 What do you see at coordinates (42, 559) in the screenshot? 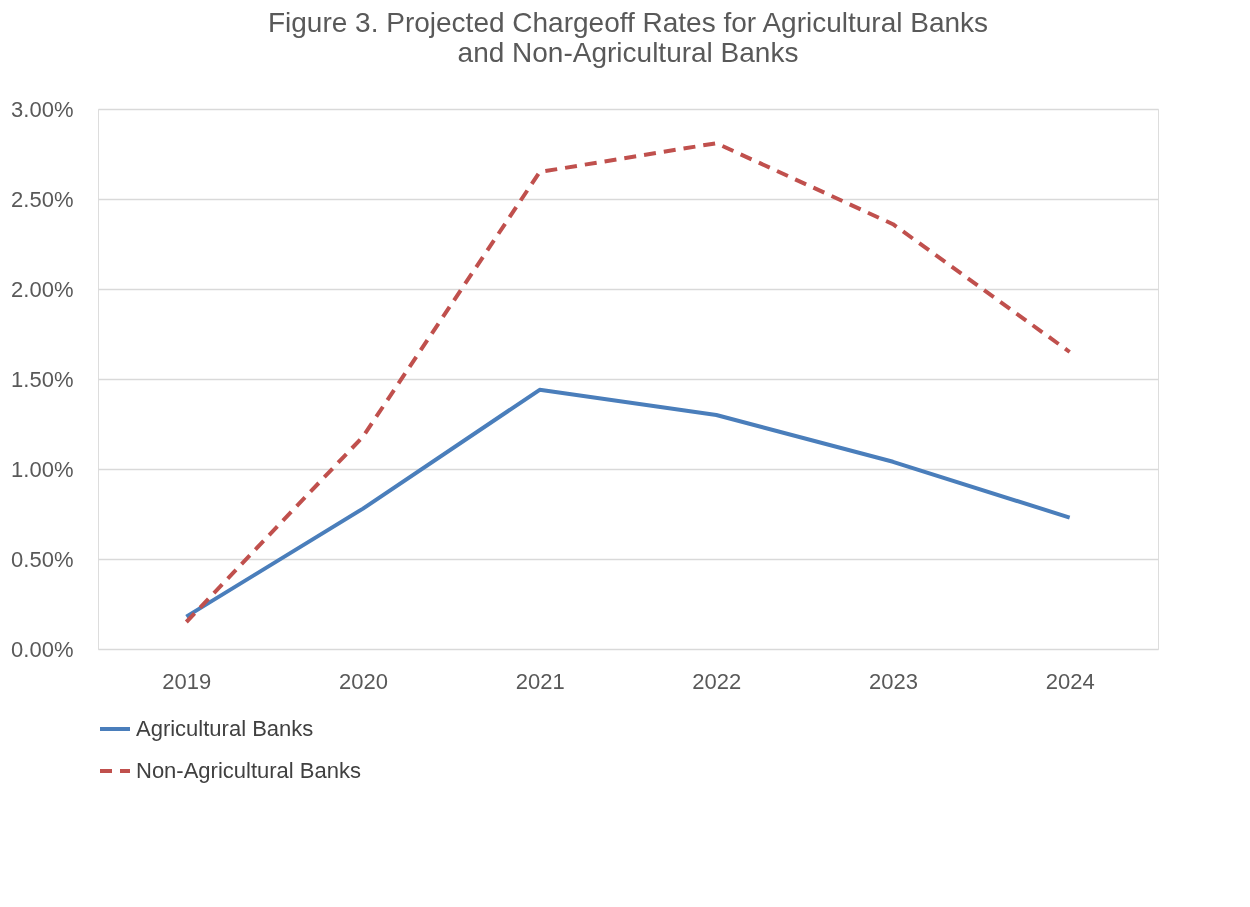
I see `y-tick-label: 0.50%` at bounding box center [42, 559].